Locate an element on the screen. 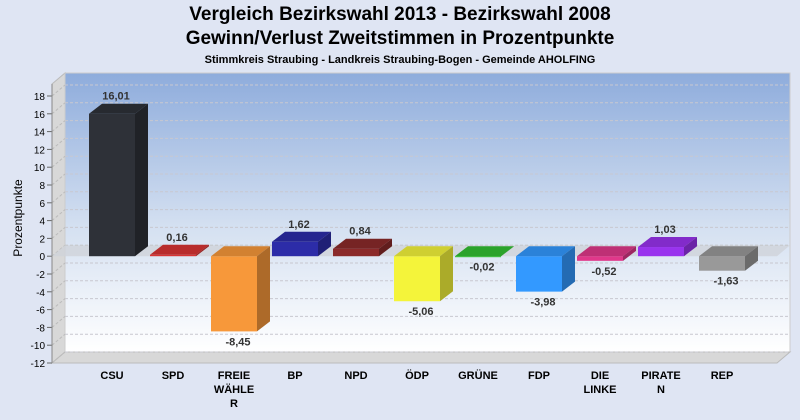 The width and height of the screenshot is (800, 420). x-tick-label: FREIE is located at coordinates (234, 376).